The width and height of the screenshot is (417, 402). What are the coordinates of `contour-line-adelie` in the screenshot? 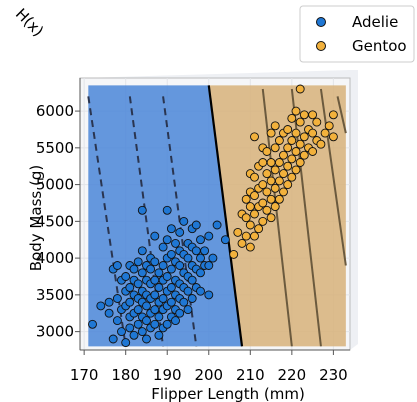 It's located at (107, 221).